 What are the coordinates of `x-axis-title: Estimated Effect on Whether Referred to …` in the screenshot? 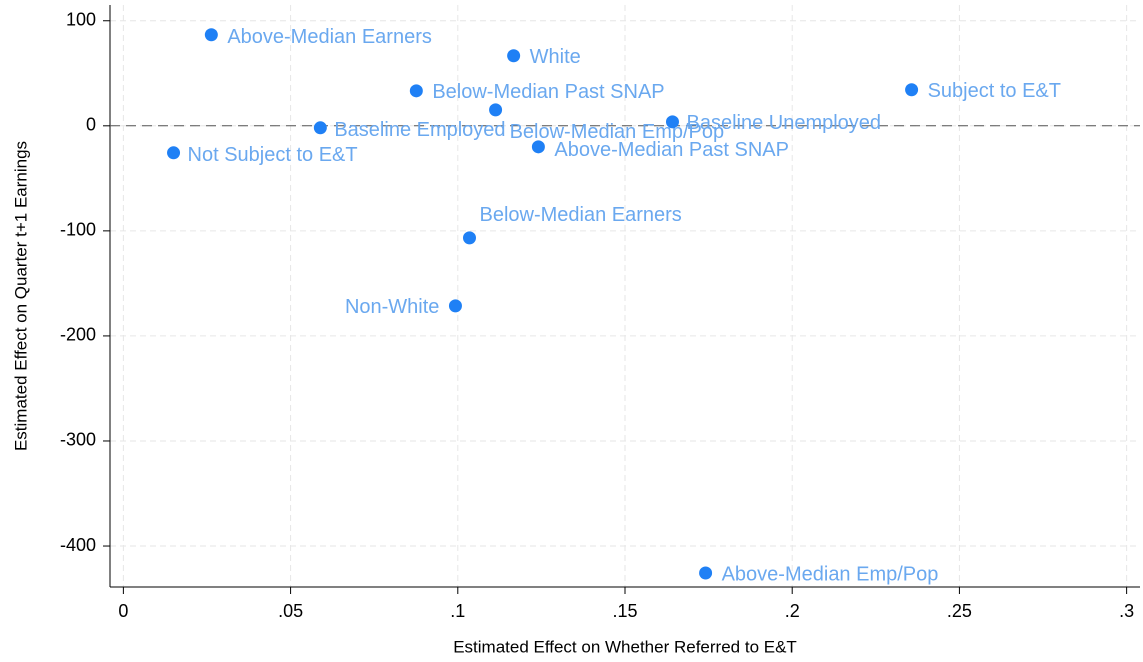 It's located at (625, 646).